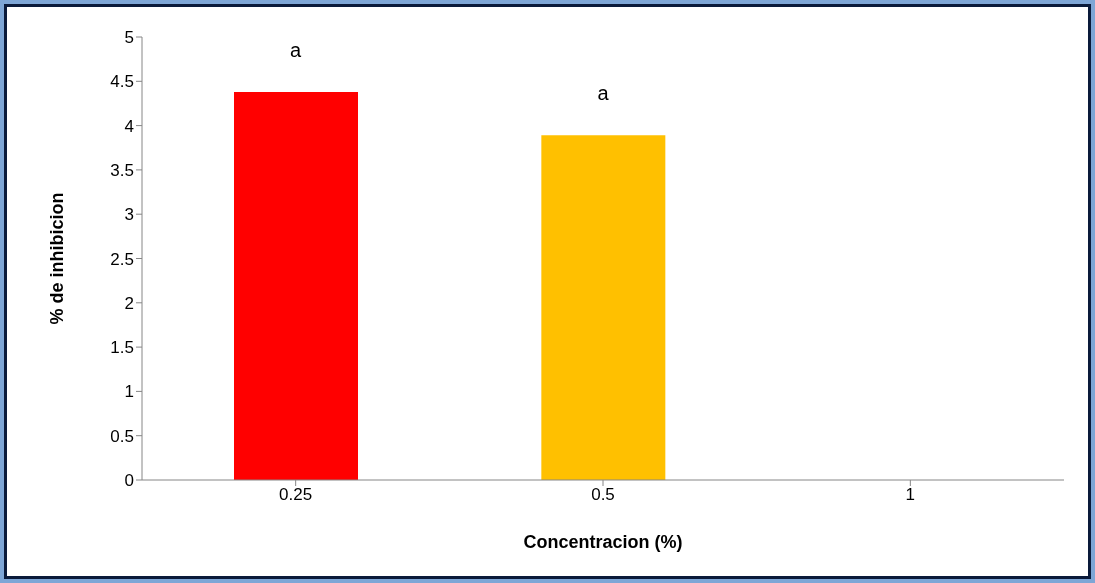 The width and height of the screenshot is (1095, 583). I want to click on y-tick-label: 1.5, so click(122, 348).